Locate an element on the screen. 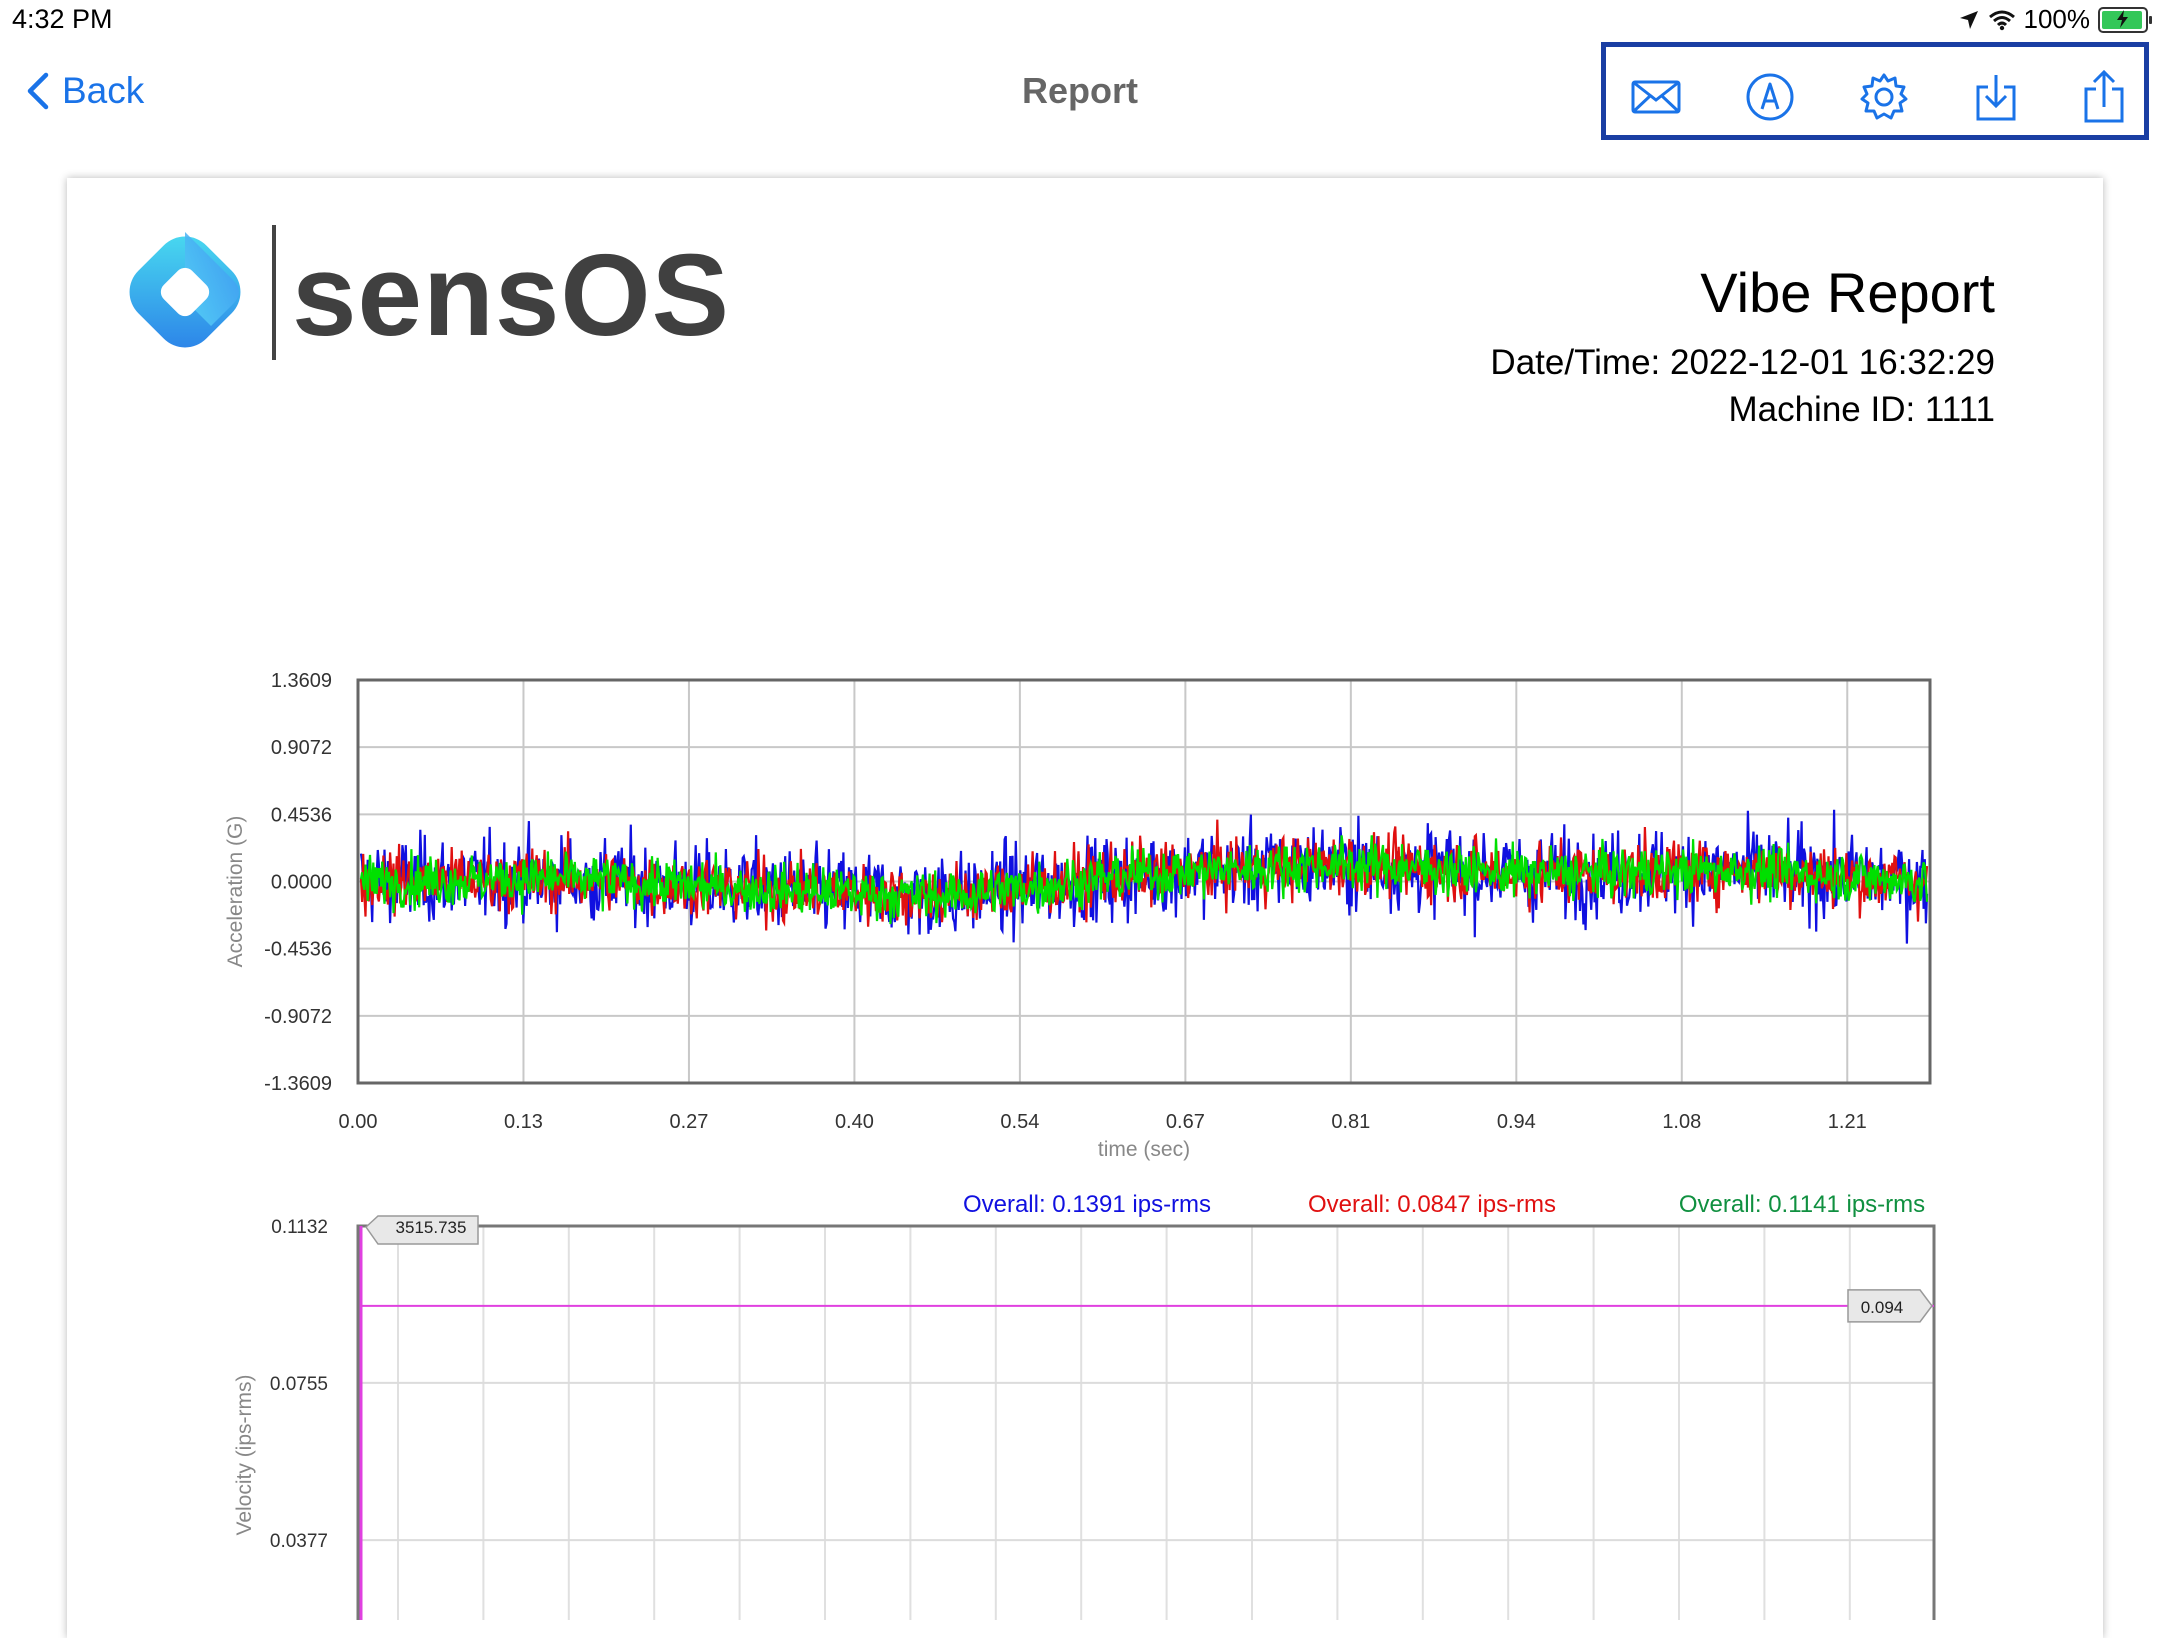 Image resolution: width=2160 pixels, height=1638 pixels. x-tick-label: 1.21 is located at coordinates (1847, 1122).